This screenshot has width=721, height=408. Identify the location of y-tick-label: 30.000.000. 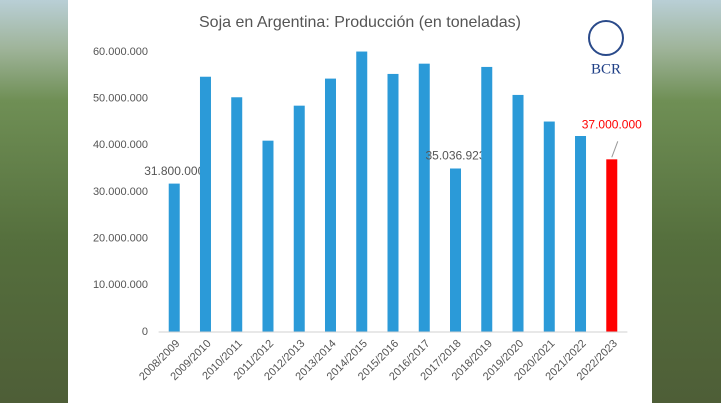
(120, 192).